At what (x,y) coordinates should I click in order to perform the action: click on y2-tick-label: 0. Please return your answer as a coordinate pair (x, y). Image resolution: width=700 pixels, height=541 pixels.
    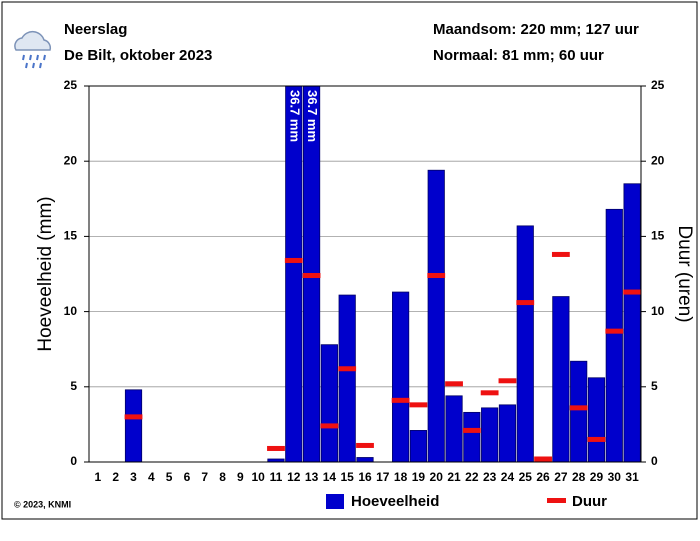
    Looking at the image, I should click on (654, 461).